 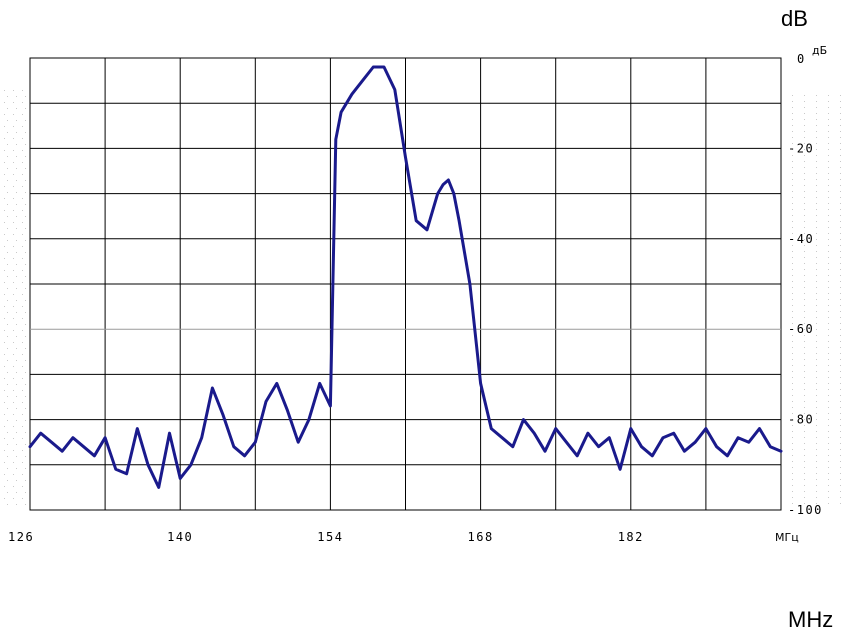 I want to click on corner-db-label: dB, so click(x=794, y=18).